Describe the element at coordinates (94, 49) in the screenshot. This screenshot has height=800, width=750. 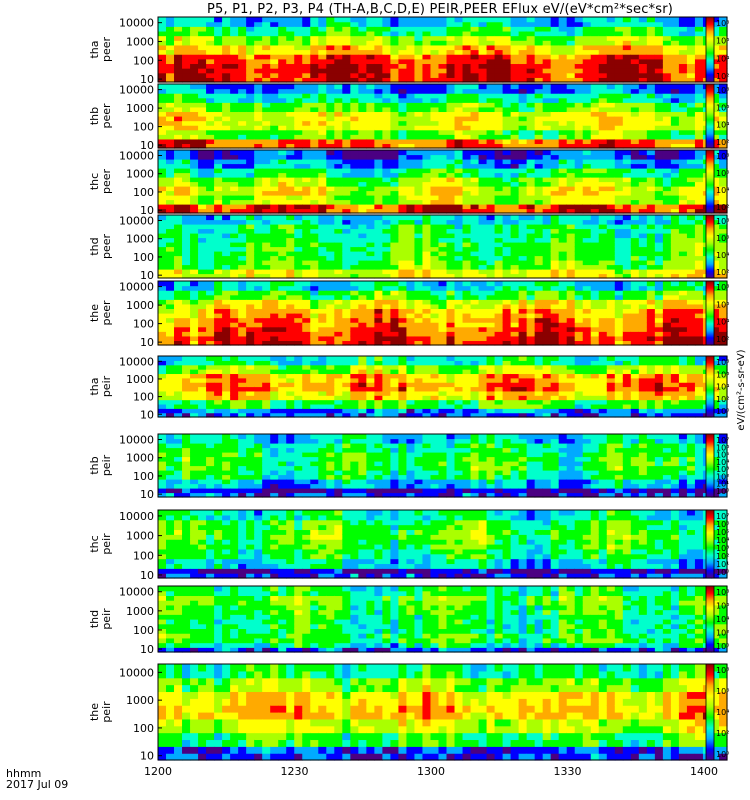
I see `panel-ylabel: tha` at that location.